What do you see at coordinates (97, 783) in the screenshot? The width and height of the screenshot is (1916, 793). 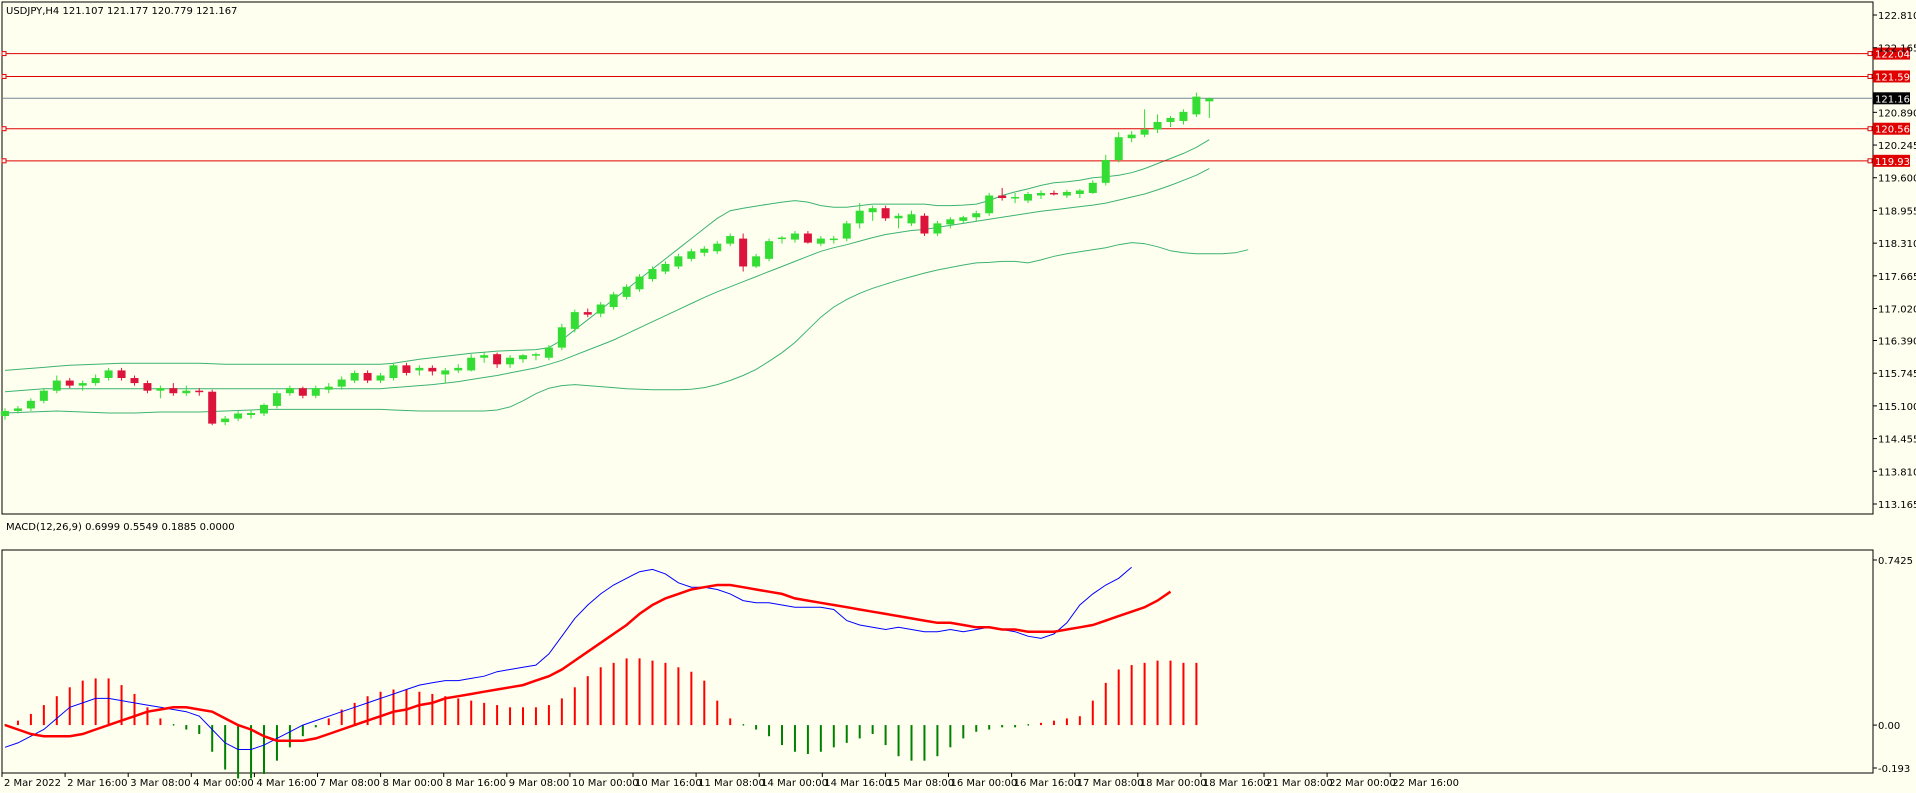 I see `time-tick-label: 2 Mar 16:00` at bounding box center [97, 783].